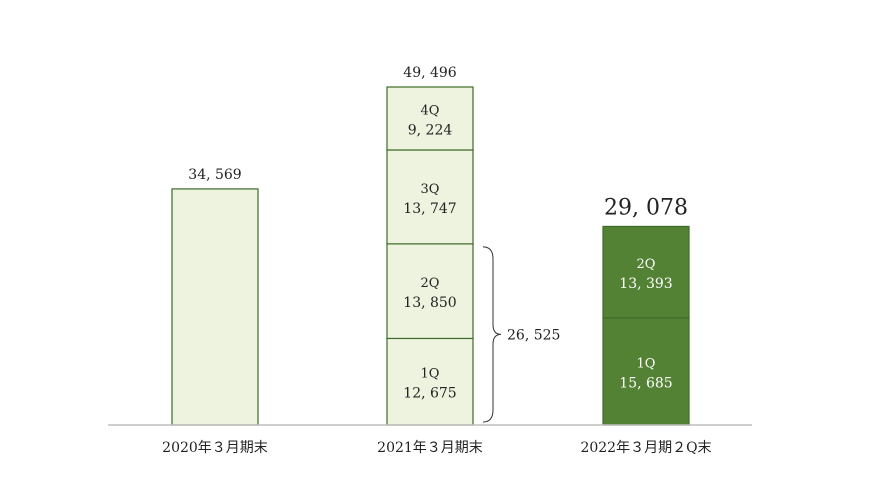 Image resolution: width=894 pixels, height=482 pixels. Describe the element at coordinates (645, 284) in the screenshot. I see `segment-label-value: 13, 393` at that location.